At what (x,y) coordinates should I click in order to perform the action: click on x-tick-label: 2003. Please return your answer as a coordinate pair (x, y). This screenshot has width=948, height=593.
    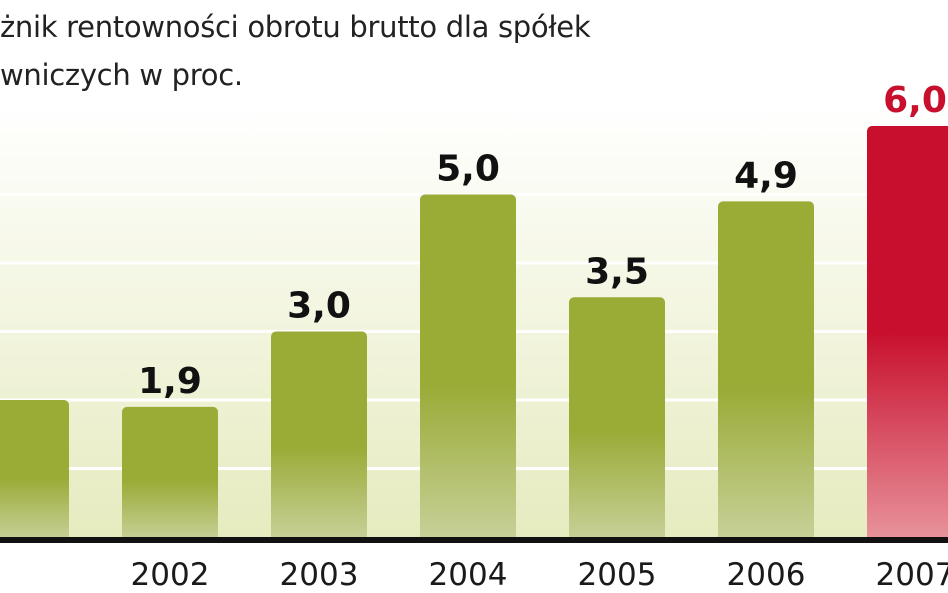
    Looking at the image, I should click on (319, 575).